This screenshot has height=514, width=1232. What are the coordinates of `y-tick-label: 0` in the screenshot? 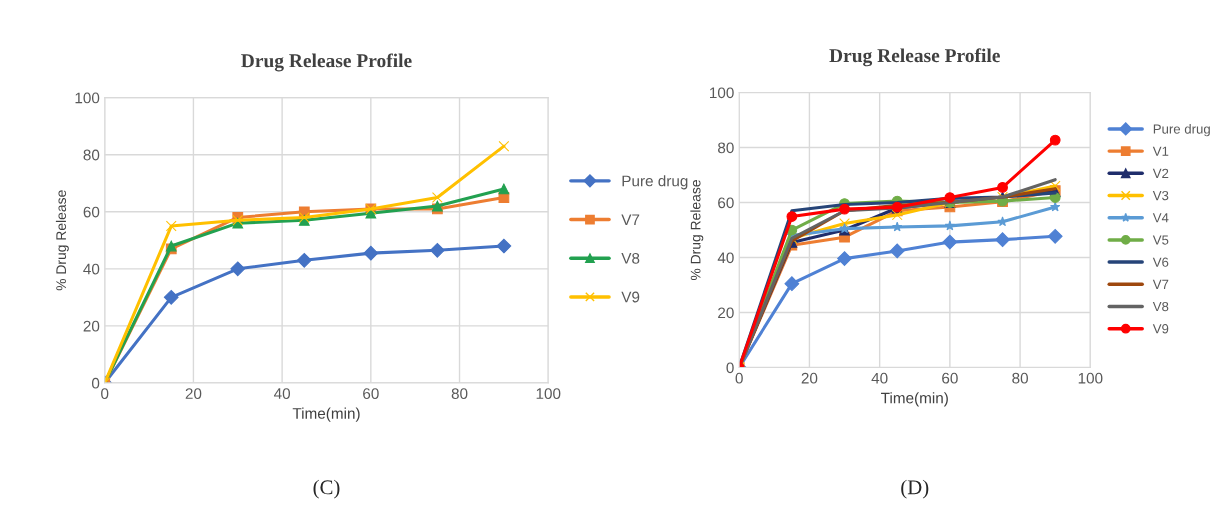 It's located at (730, 368).